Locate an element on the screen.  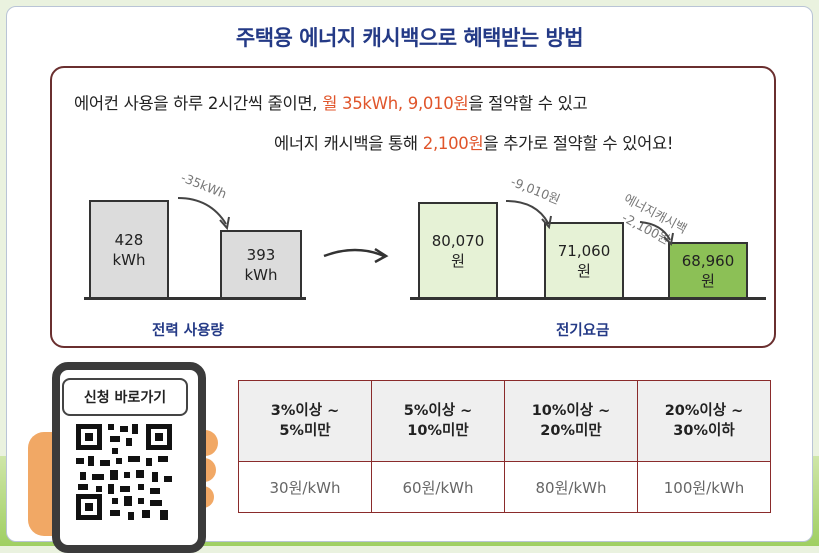
header-cell: 20%이상 ~ 30%이하 is located at coordinates (704, 421).